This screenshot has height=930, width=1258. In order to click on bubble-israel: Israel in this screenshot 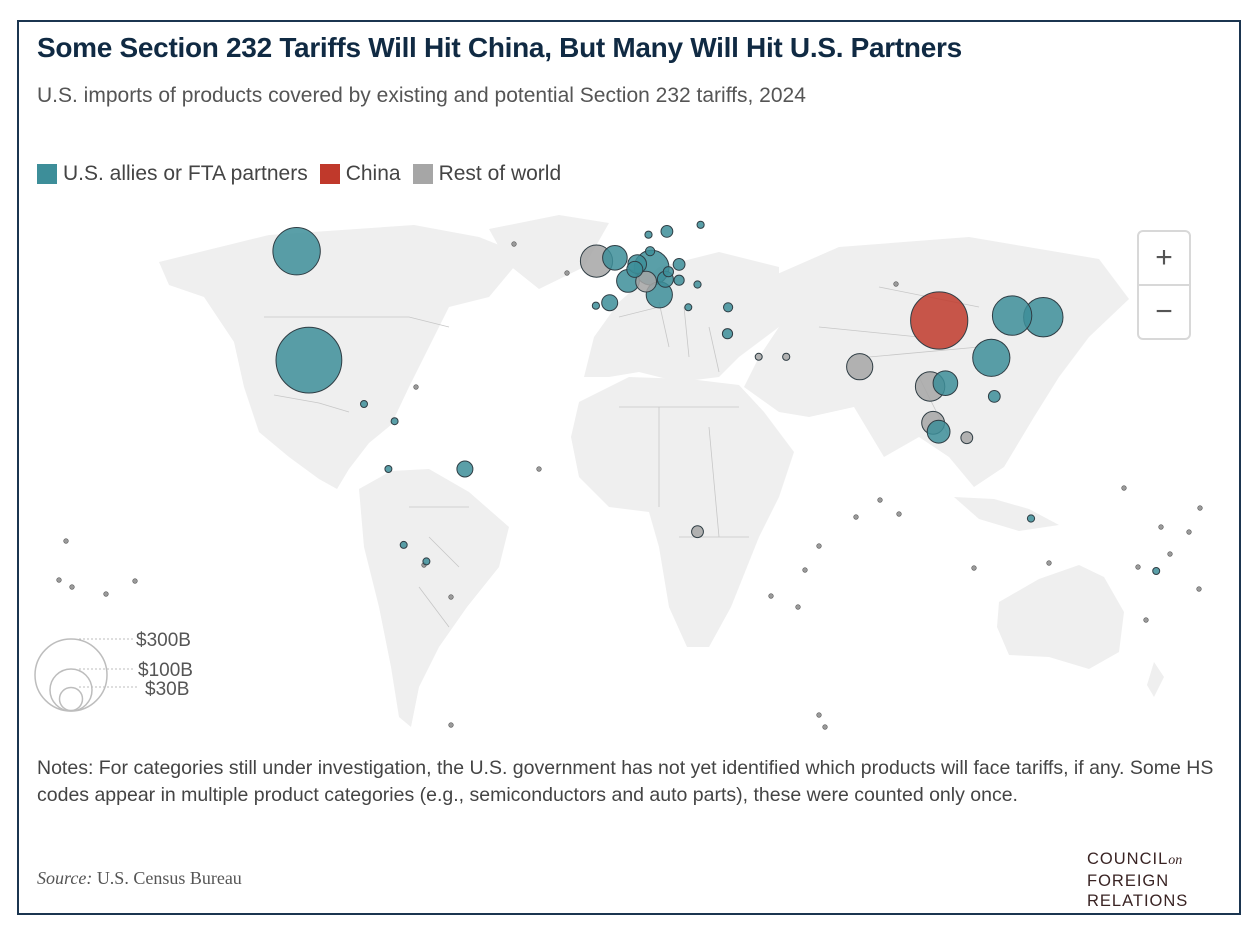, I will do `click(727, 334)`.